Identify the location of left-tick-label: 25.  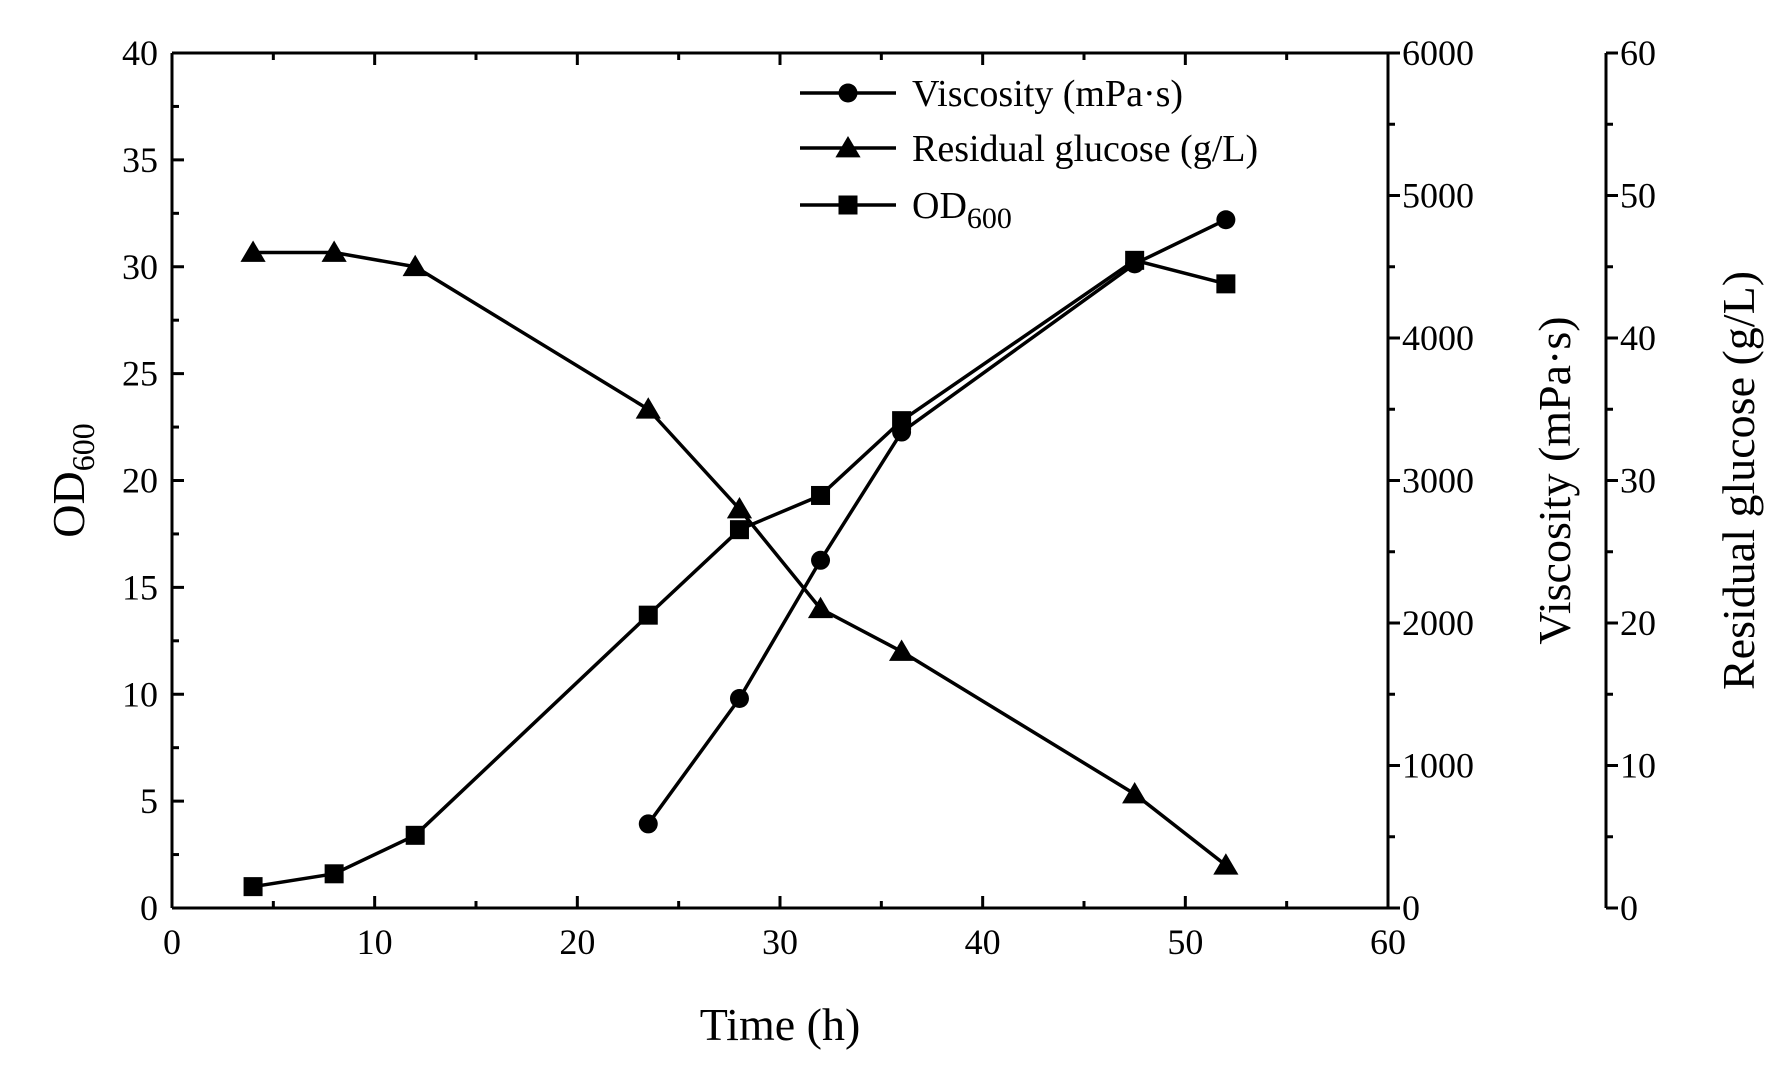
(140, 374).